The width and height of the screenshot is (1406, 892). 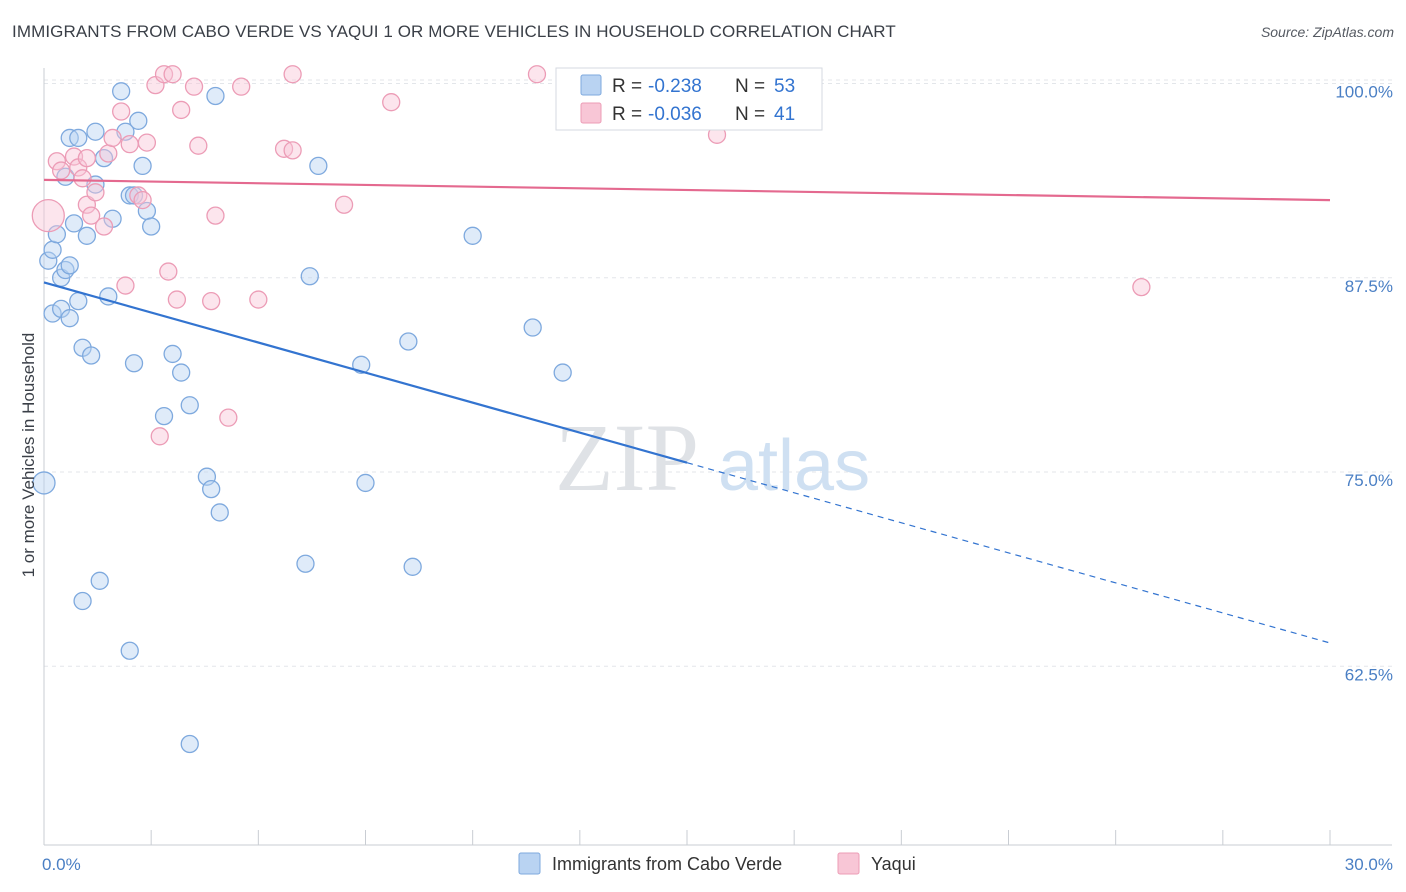 What do you see at coordinates (687, 190) in the screenshot?
I see `pink-trend-line` at bounding box center [687, 190].